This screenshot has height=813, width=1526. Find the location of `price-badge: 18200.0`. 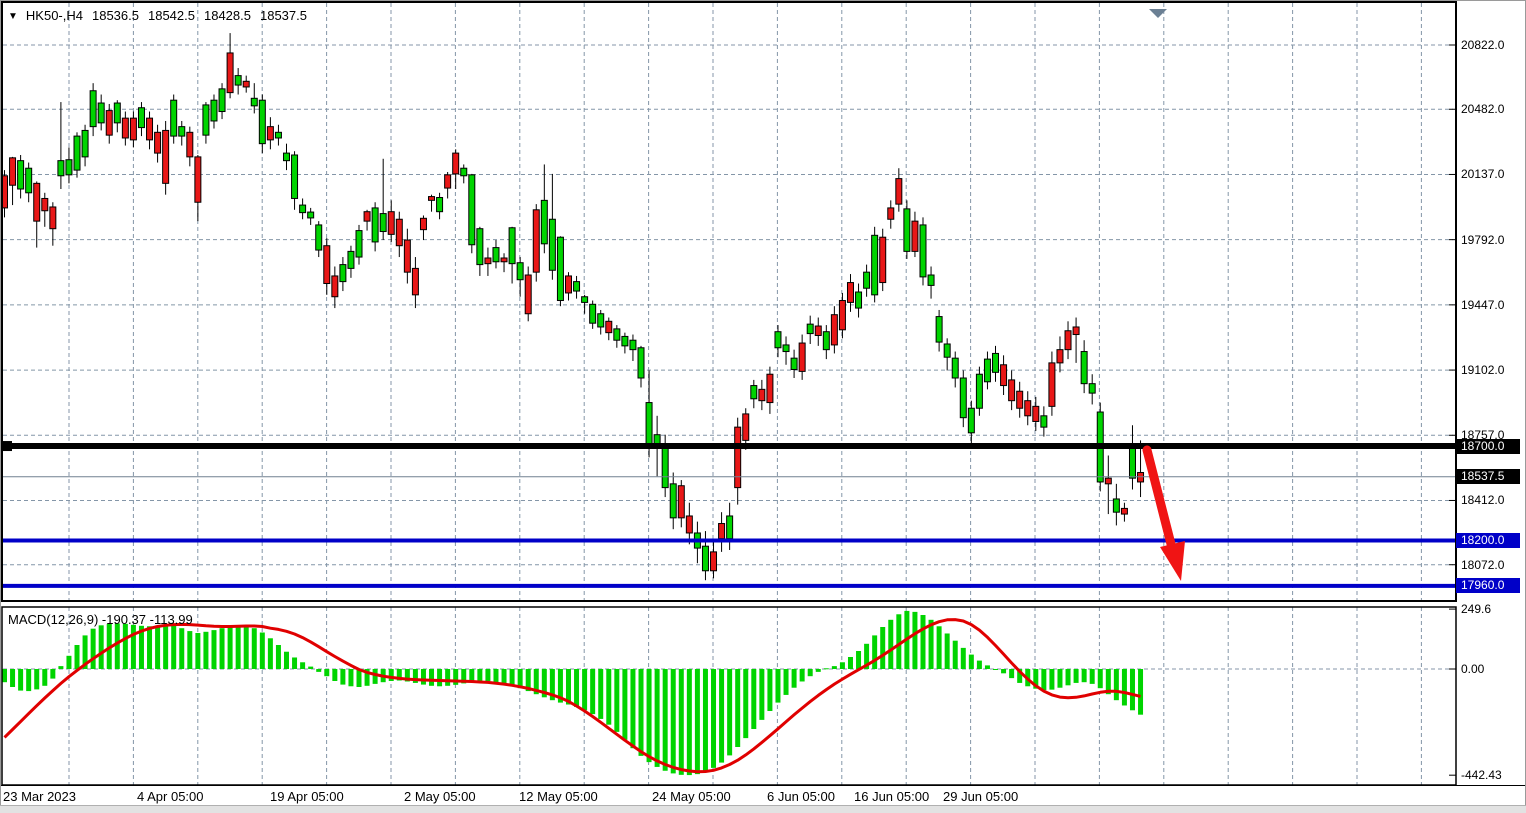

price-badge: 18200.0 is located at coordinates (1488, 541).